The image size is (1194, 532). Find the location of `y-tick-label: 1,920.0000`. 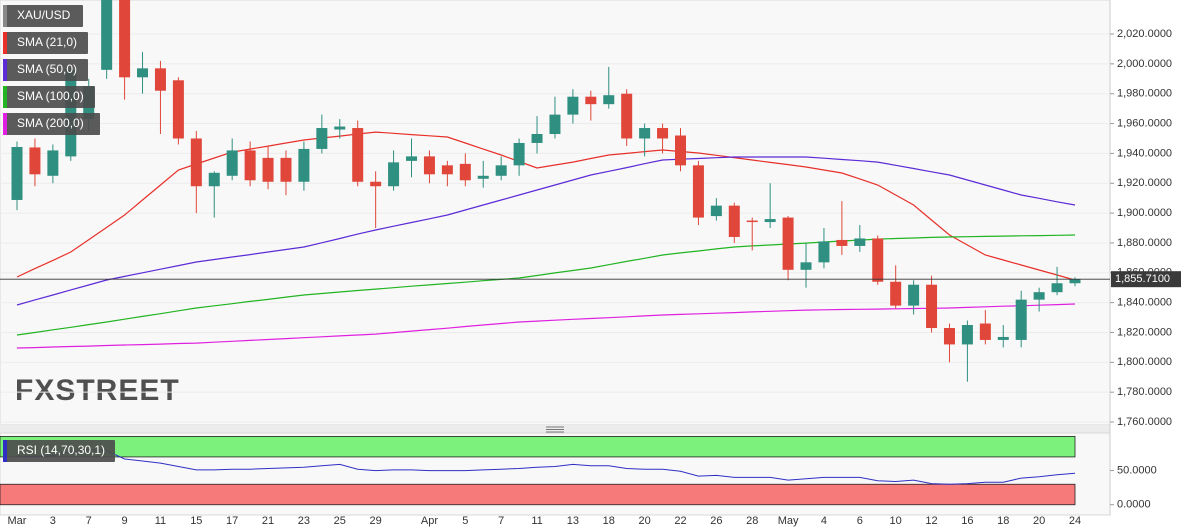

y-tick-label: 1,920.0000 is located at coordinates (1144, 183).